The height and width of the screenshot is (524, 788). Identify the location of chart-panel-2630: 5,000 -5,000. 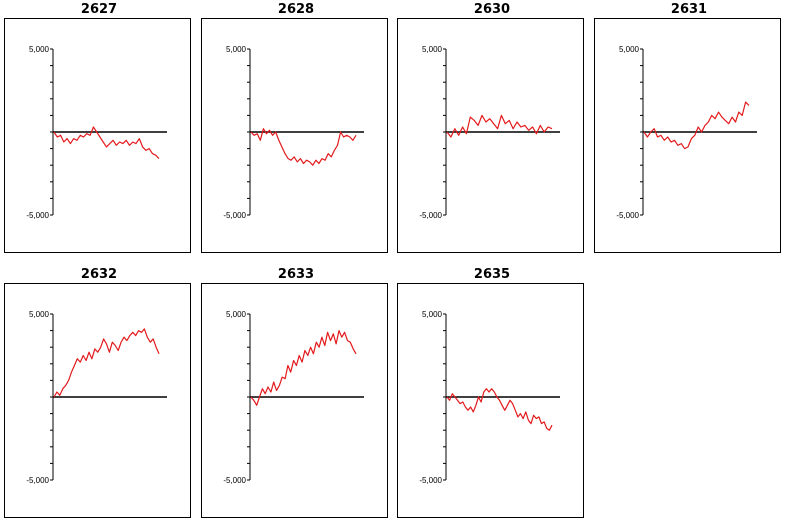
(490, 135).